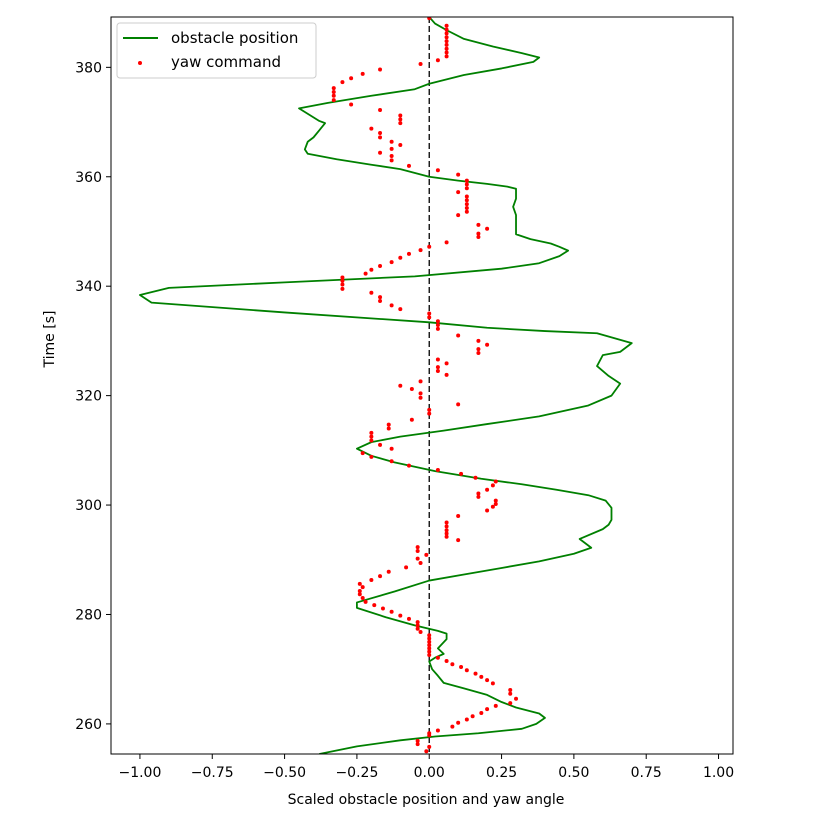  What do you see at coordinates (226, 62) in the screenshot?
I see `legend-label-yaw-command: yaw command` at bounding box center [226, 62].